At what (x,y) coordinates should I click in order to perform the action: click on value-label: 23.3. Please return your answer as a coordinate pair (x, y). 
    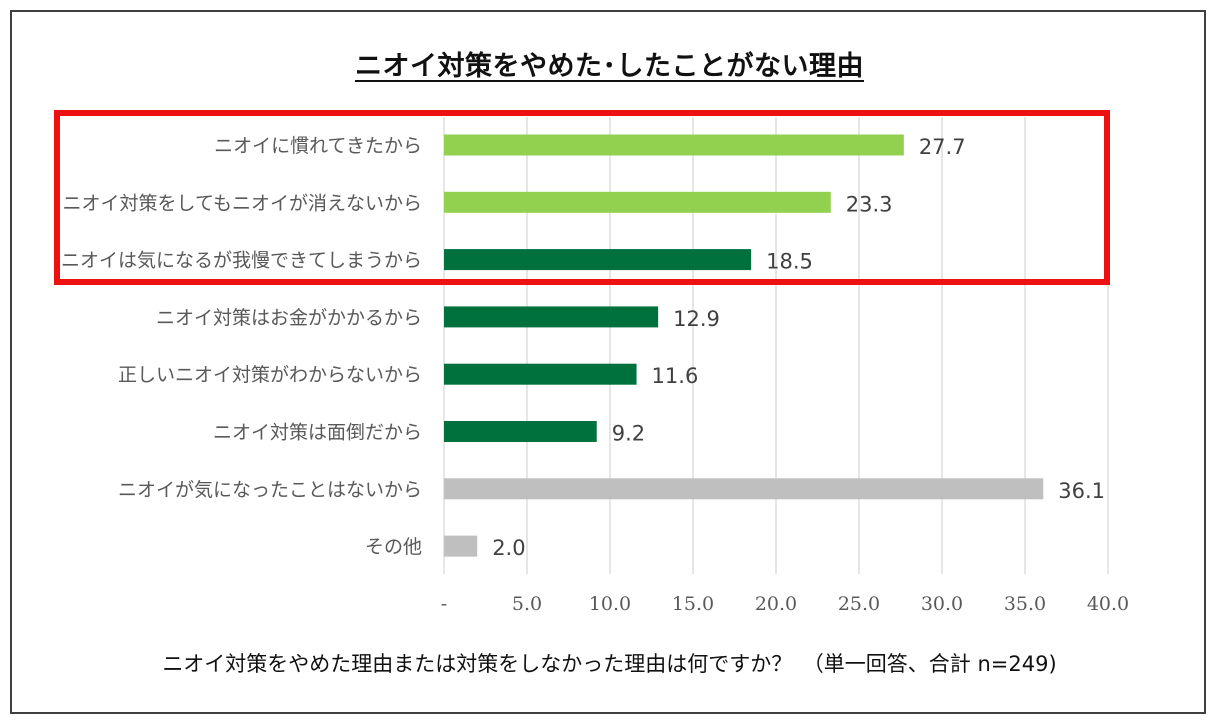
    Looking at the image, I should click on (869, 204).